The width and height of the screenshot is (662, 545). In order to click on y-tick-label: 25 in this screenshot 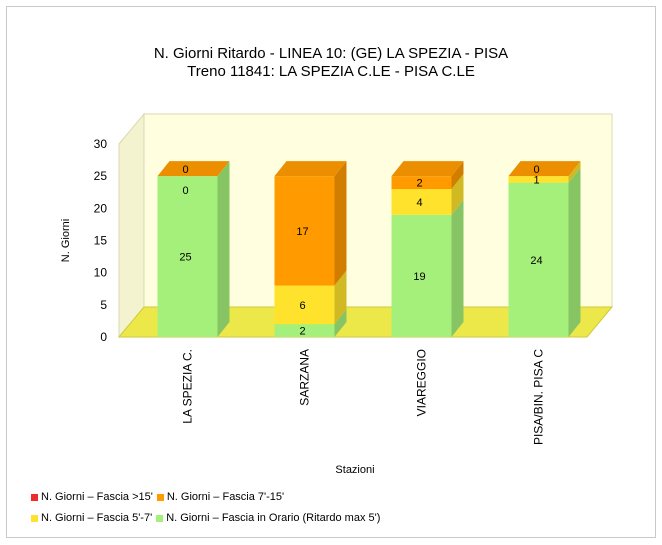, I will do `click(101, 176)`.